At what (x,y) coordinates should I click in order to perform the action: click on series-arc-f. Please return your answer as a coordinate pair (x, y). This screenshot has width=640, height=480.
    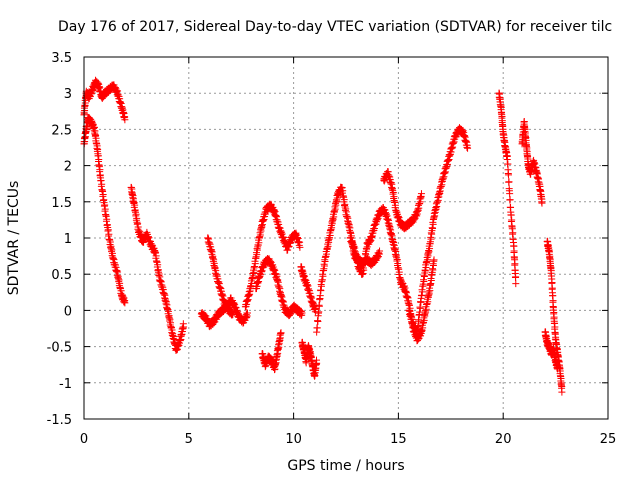
    Looking at the image, I should click on (272, 255).